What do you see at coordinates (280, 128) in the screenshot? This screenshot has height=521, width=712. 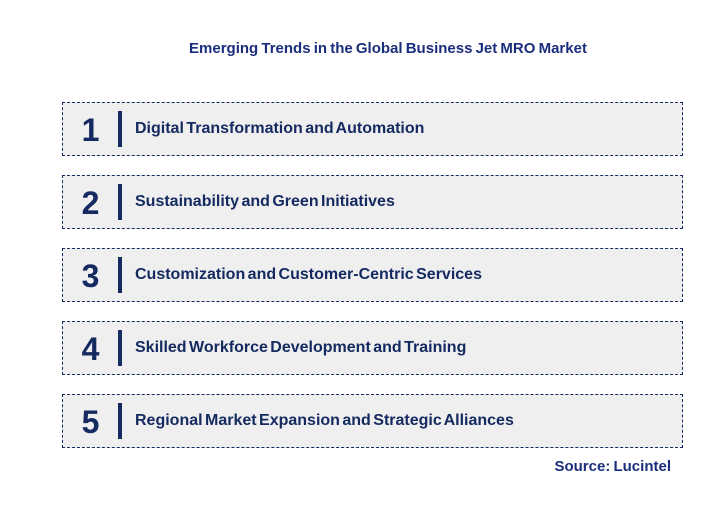 I see `trend-label: Digital Transformation and Automation` at bounding box center [280, 128].